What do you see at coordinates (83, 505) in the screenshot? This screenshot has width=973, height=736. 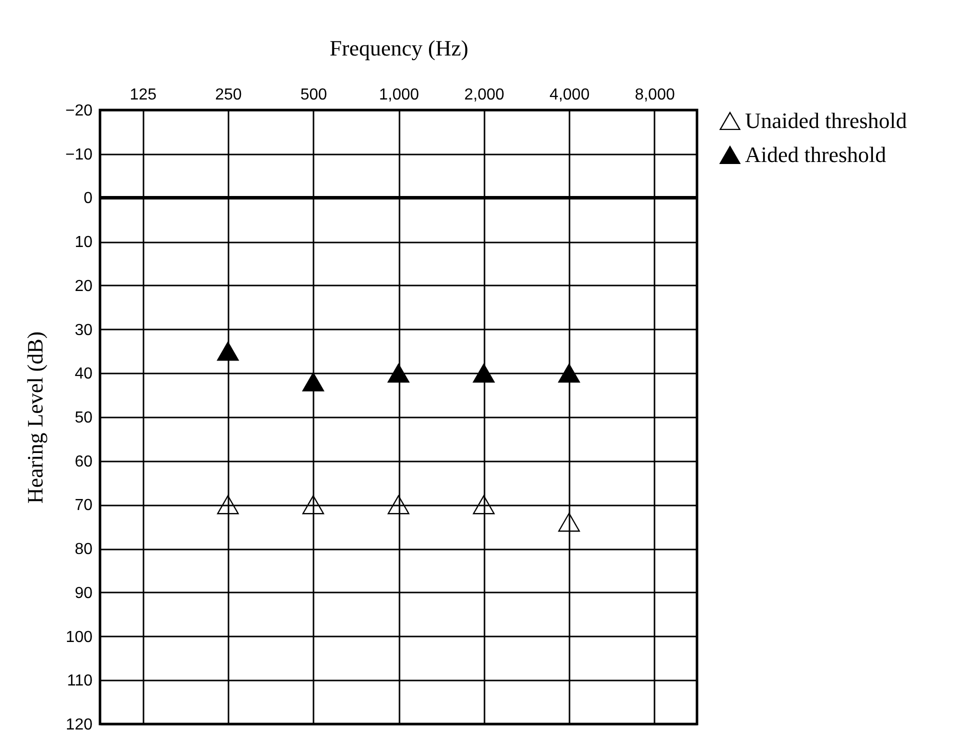 I see `y-tick-label: 70` at bounding box center [83, 505].